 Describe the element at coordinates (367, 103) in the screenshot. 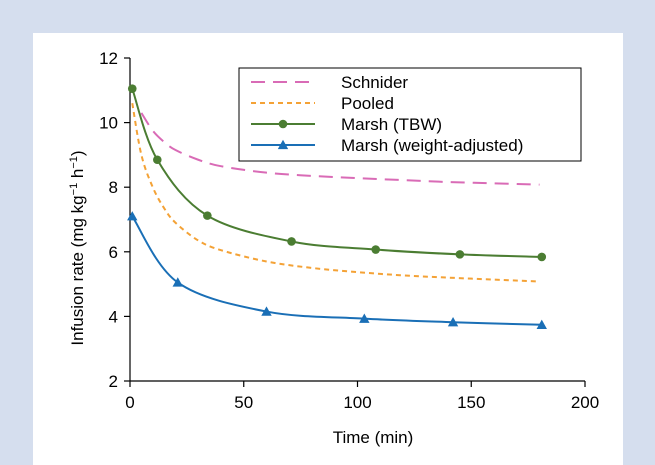

I see `legend-label: Pooled` at that location.